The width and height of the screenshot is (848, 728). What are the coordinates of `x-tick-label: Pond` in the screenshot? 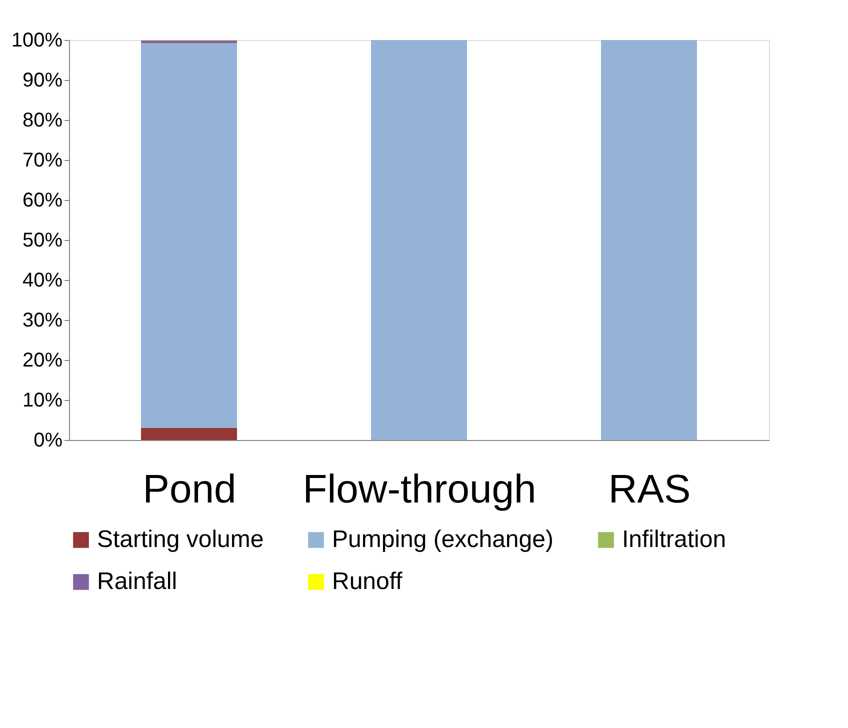 It's located at (189, 490).